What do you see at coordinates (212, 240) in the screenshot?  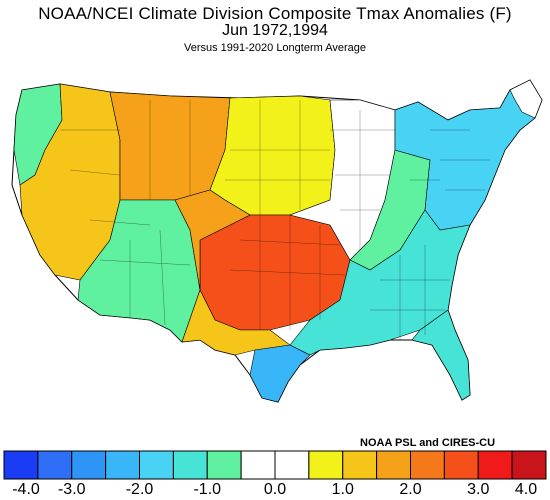 I see `region-south-central-rim` at bounding box center [212, 240].